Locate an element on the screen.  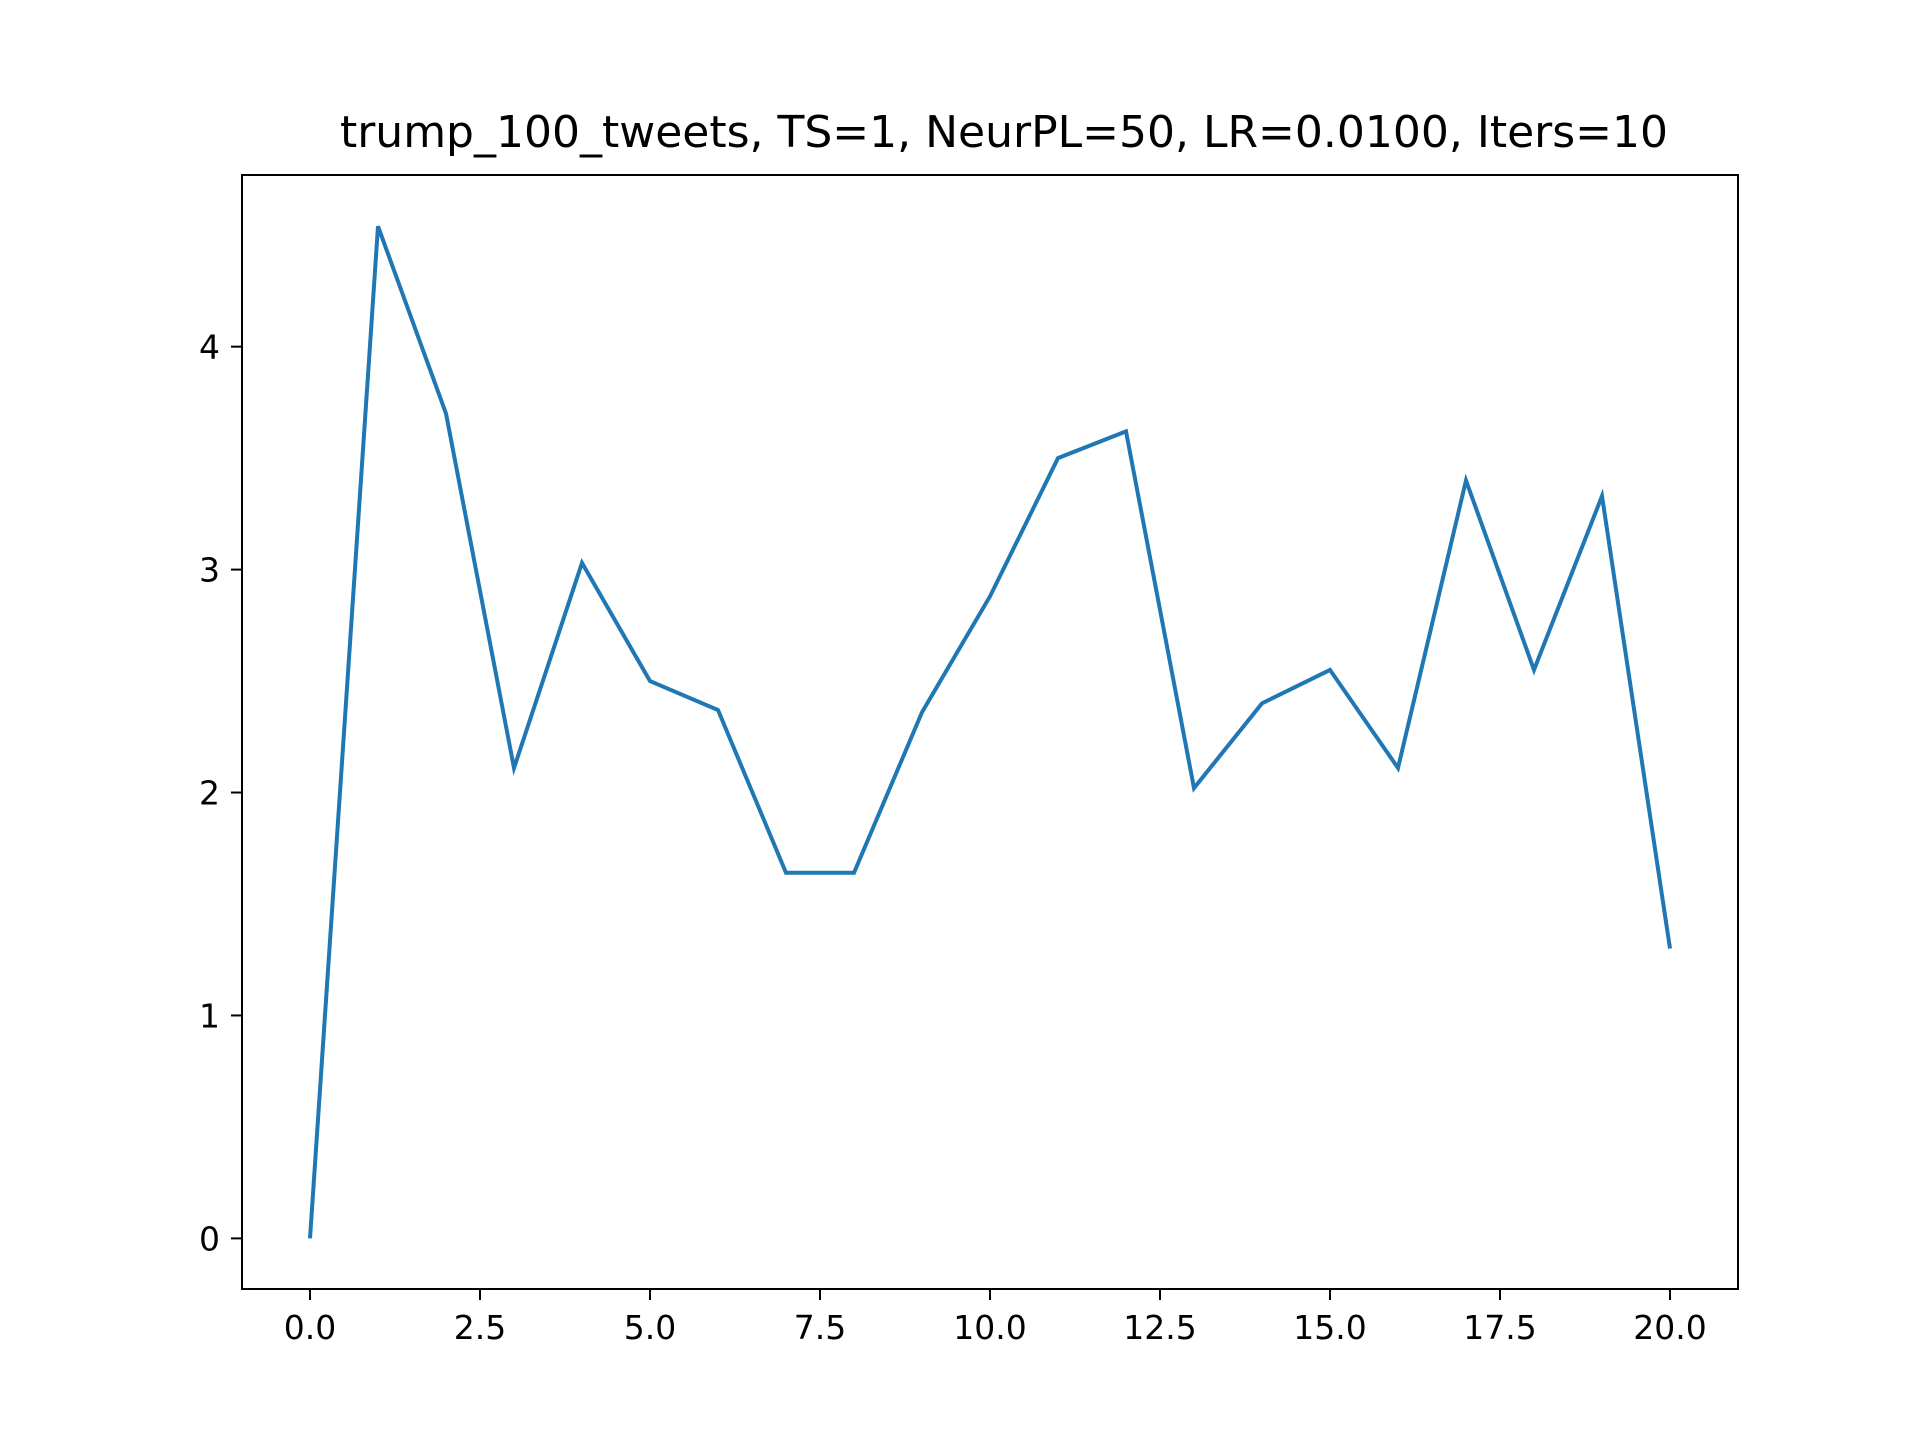
y-tick-label-2: 2 is located at coordinates (209, 793).